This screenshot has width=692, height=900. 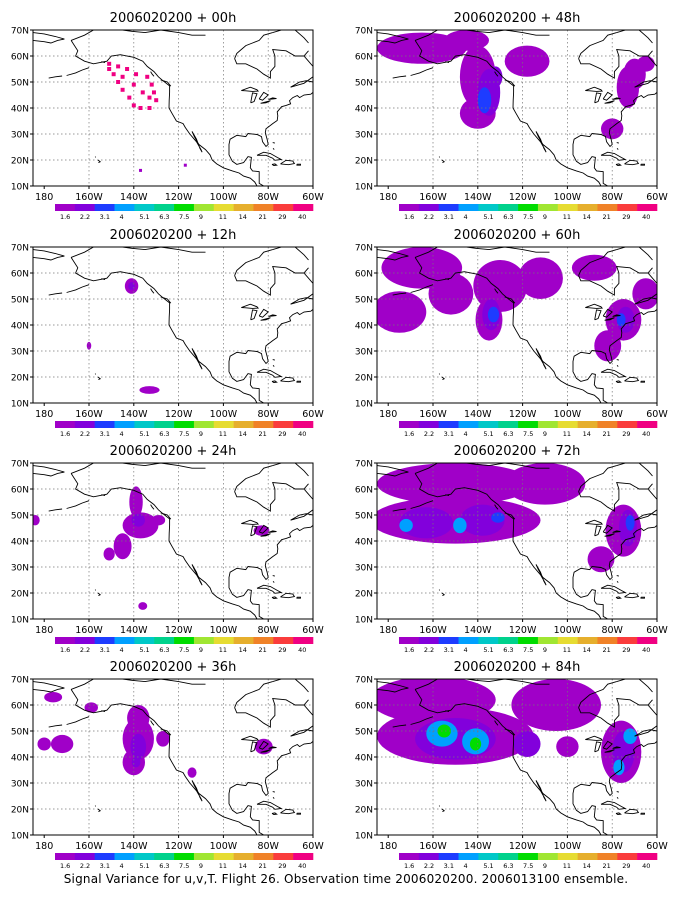 I want to click on lon-tick-label: 160W, so click(x=89, y=630).